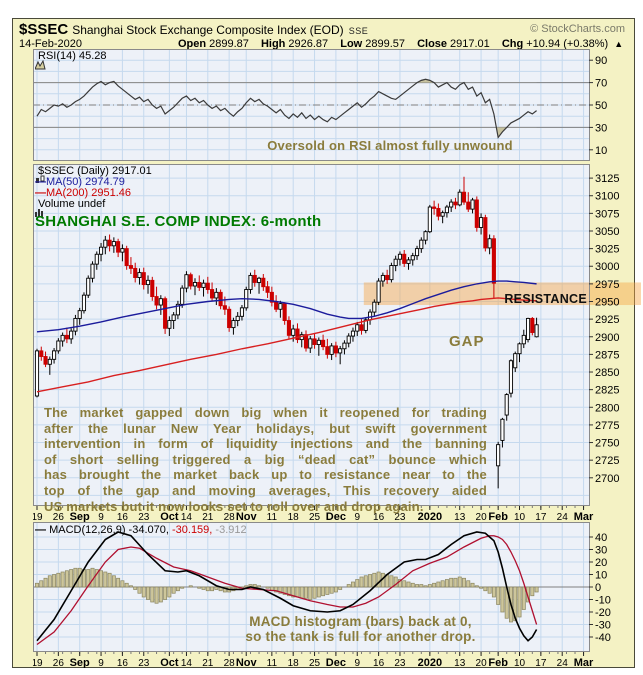 The image size is (643, 675). Describe the element at coordinates (607, 179) in the screenshot. I see `svg-text: 3125` at that location.